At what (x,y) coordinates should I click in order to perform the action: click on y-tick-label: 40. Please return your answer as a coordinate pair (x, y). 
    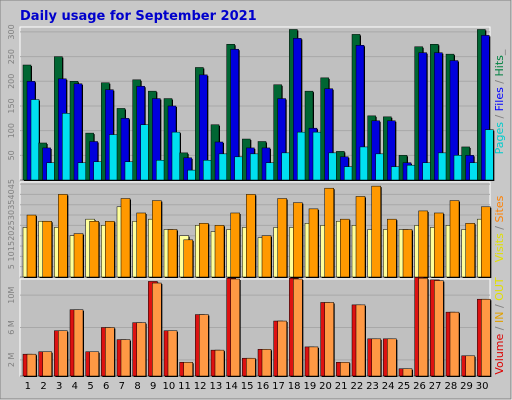
    Looking at the image, I should click on (11, 194).